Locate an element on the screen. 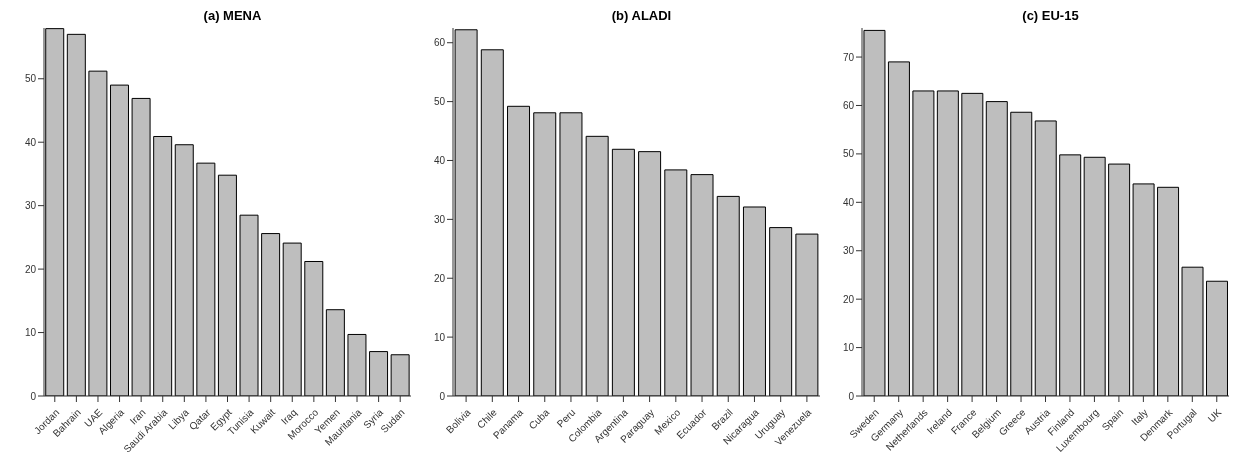  chart-title: (b) ALADI is located at coordinates (641, 16).